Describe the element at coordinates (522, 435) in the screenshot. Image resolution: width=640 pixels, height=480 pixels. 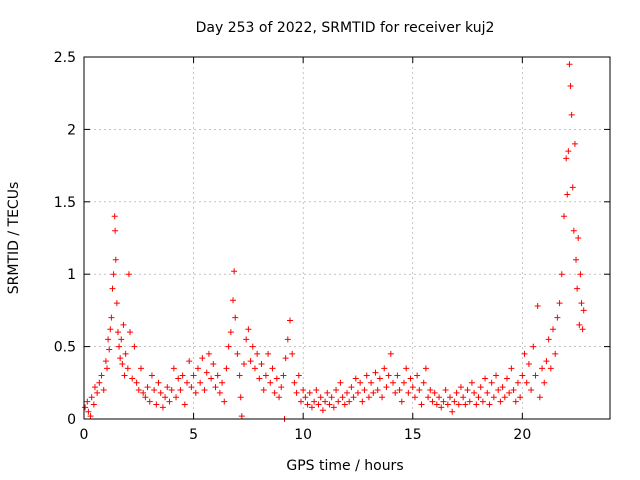
I see `x-tick-label: 20` at that location.